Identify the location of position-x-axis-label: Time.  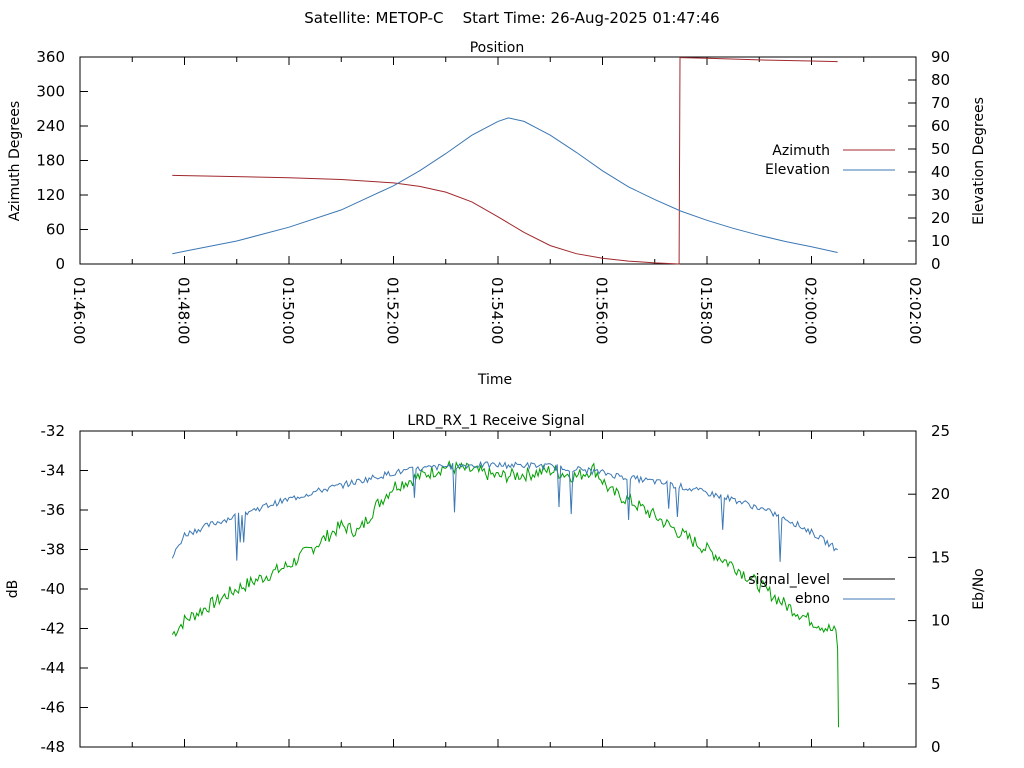
(494, 380).